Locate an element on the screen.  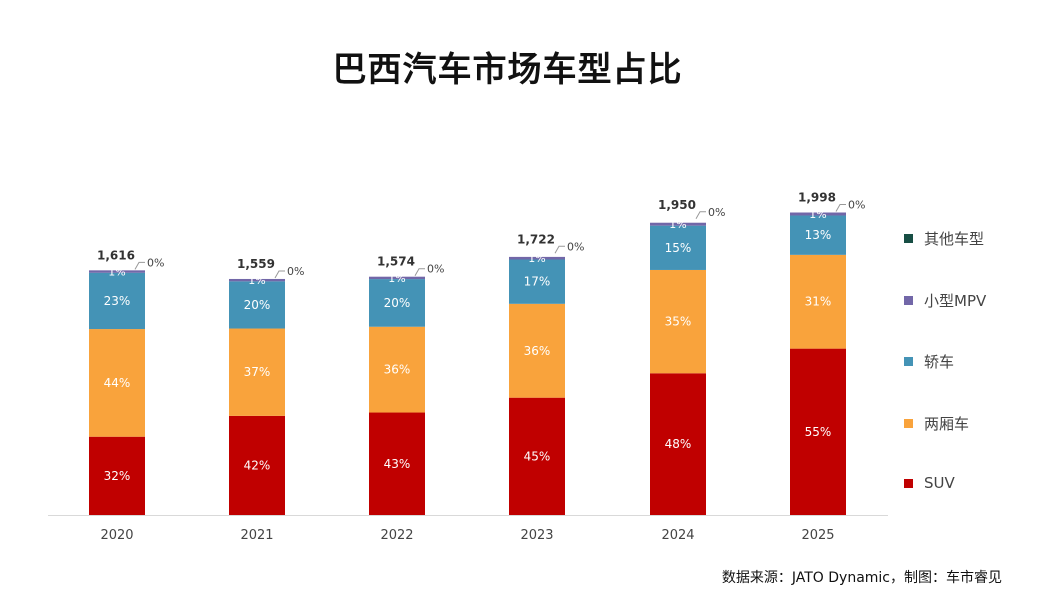
segment-label-2024-4: 1% is located at coordinates (677, 224).